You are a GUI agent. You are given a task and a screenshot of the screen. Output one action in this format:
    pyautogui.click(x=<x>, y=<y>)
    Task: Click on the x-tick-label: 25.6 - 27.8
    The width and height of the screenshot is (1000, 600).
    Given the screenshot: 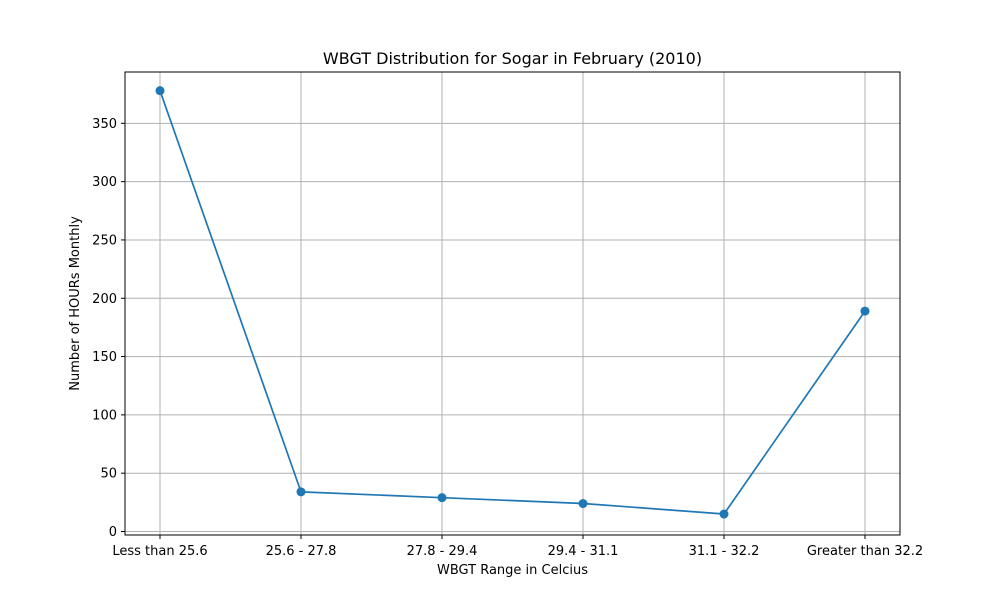 What is the action you would take?
    pyautogui.click(x=301, y=551)
    